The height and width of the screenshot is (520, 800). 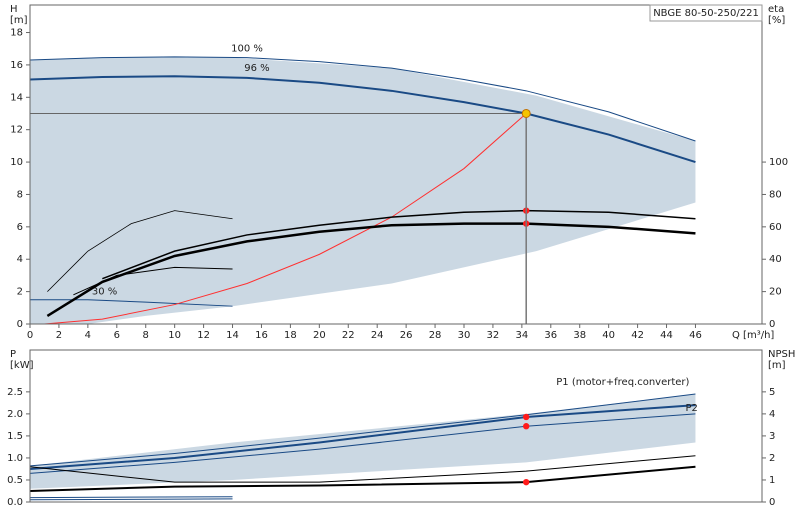 I want to click on y-axis-label: [kW], so click(x=22, y=365).